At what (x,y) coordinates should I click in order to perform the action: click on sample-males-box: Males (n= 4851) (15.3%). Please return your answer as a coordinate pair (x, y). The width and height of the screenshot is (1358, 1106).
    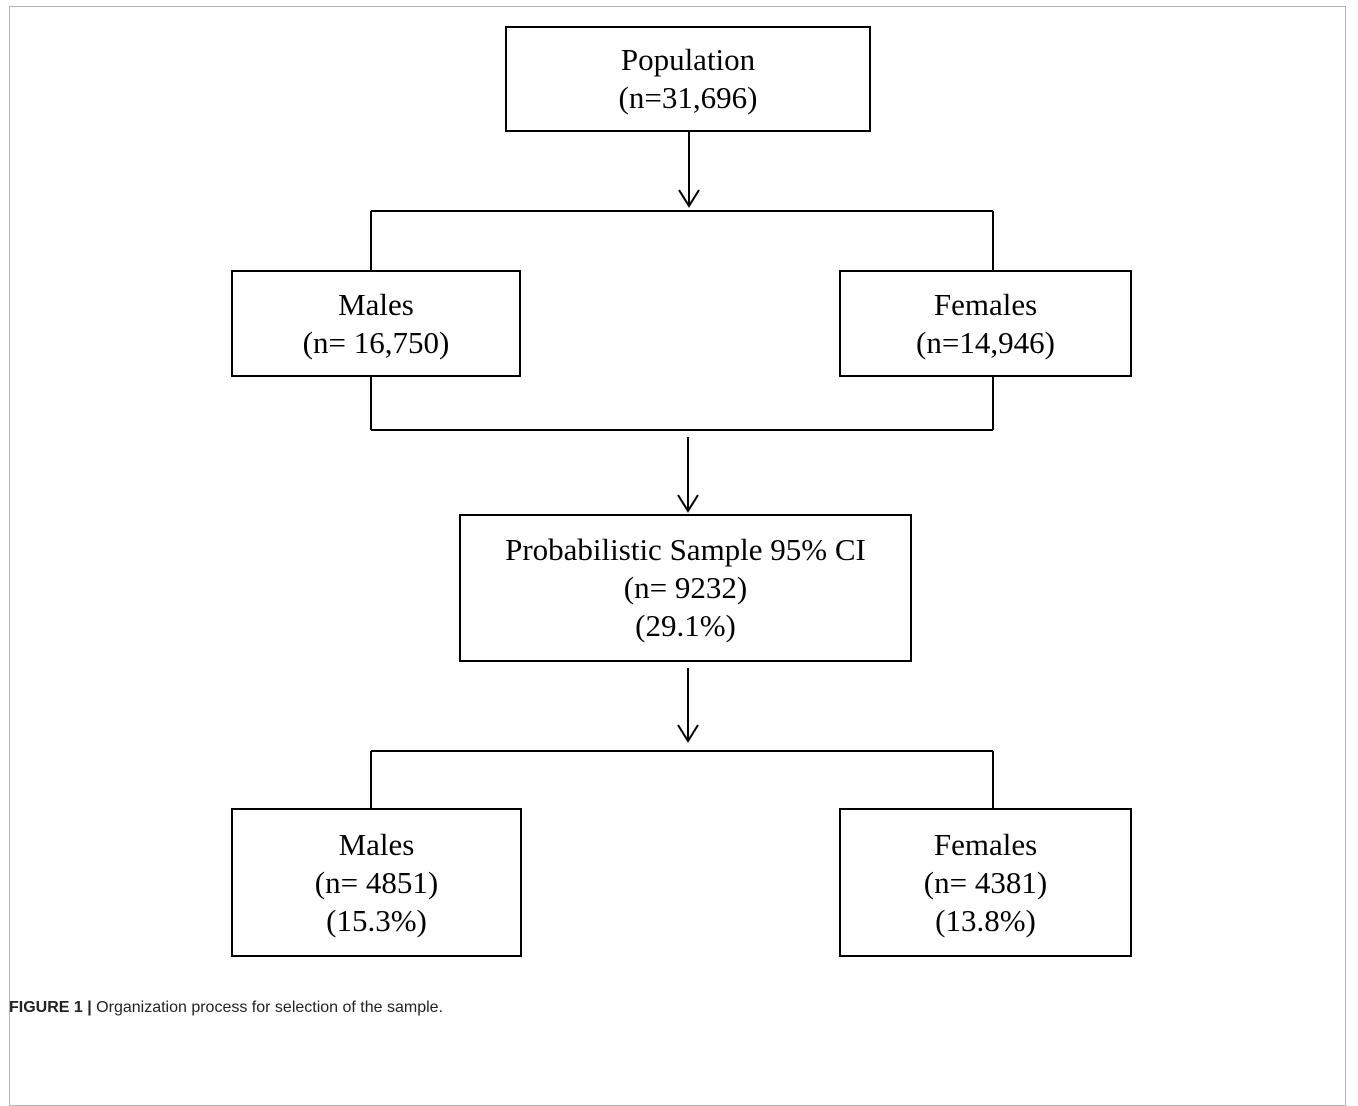
    Looking at the image, I should click on (376, 882).